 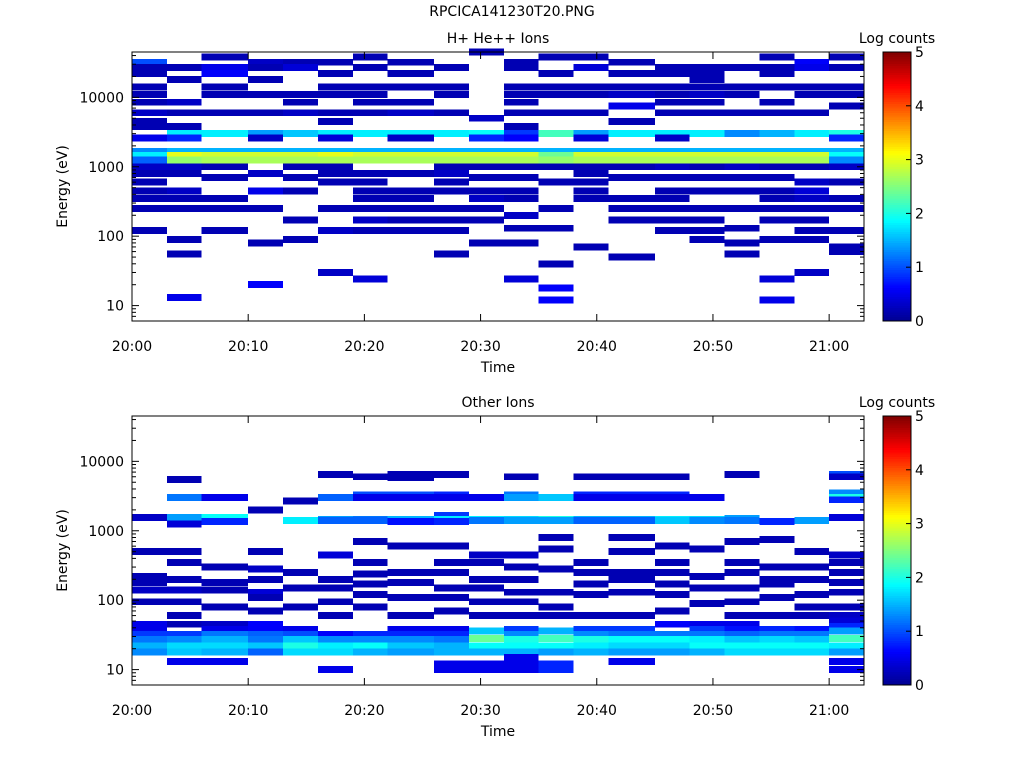 I want to click on x-tick-label: 20:40, so click(x=597, y=711).